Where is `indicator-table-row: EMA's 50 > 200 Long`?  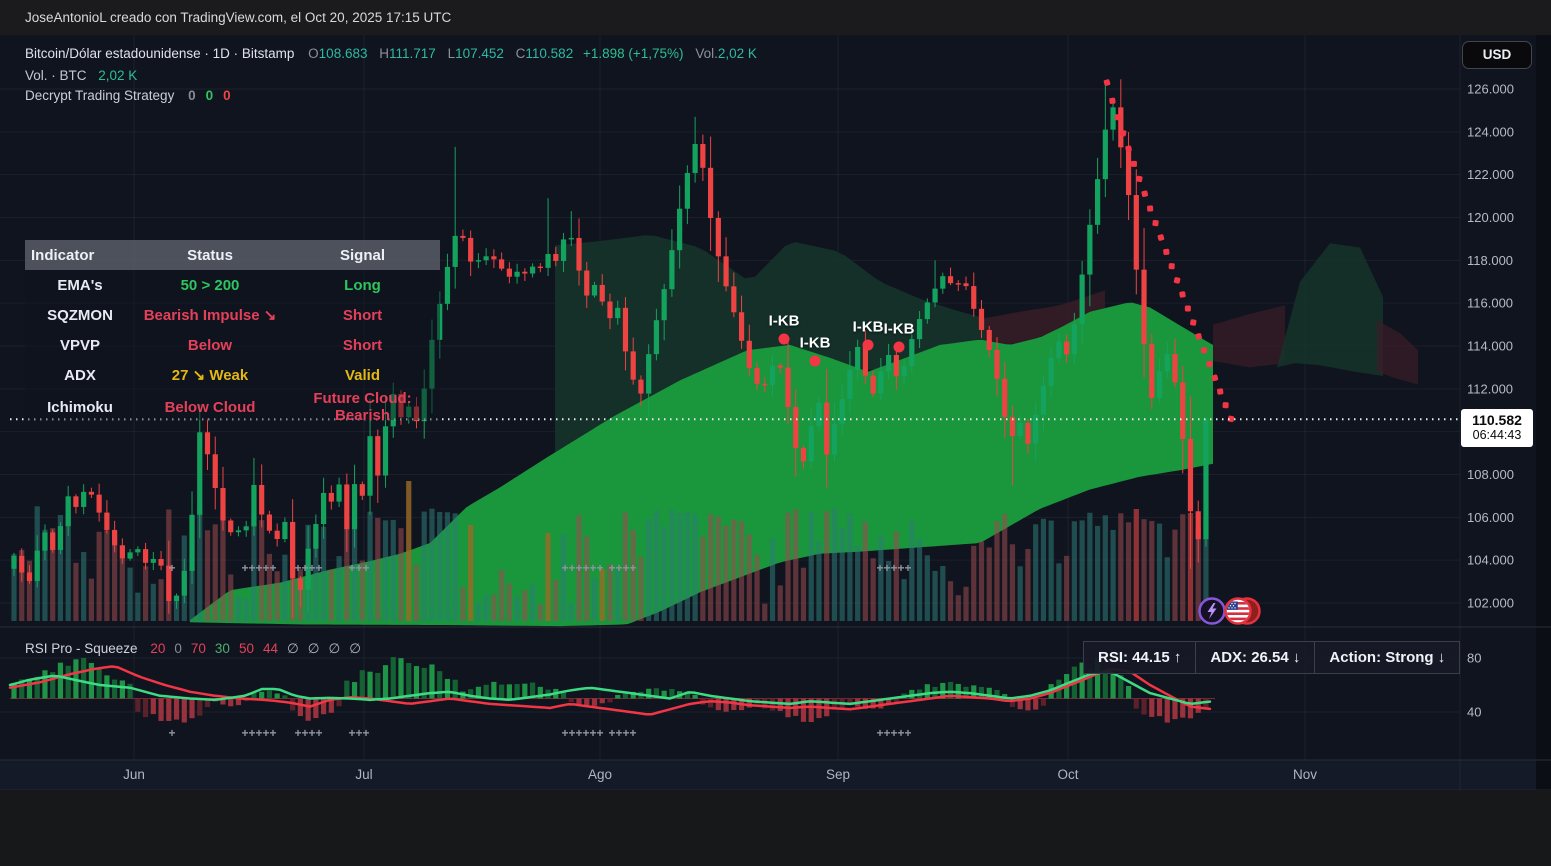 indicator-table-row: EMA's 50 > 200 Long is located at coordinates (232, 285).